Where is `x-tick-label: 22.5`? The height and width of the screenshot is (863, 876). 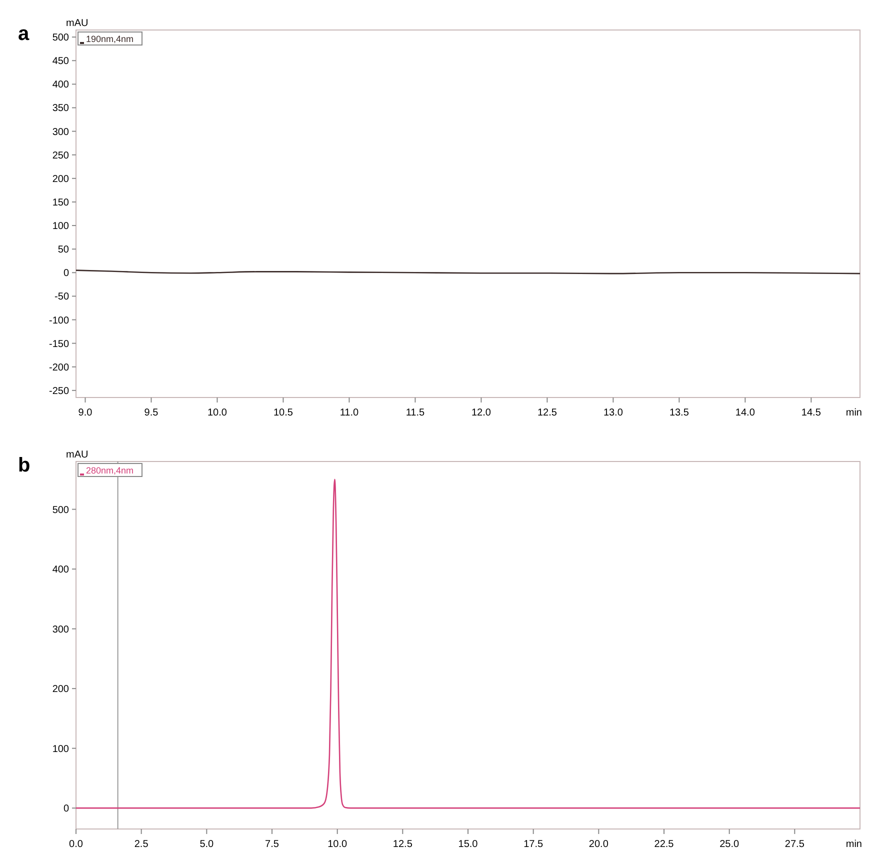 x-tick-label: 22.5 is located at coordinates (664, 844).